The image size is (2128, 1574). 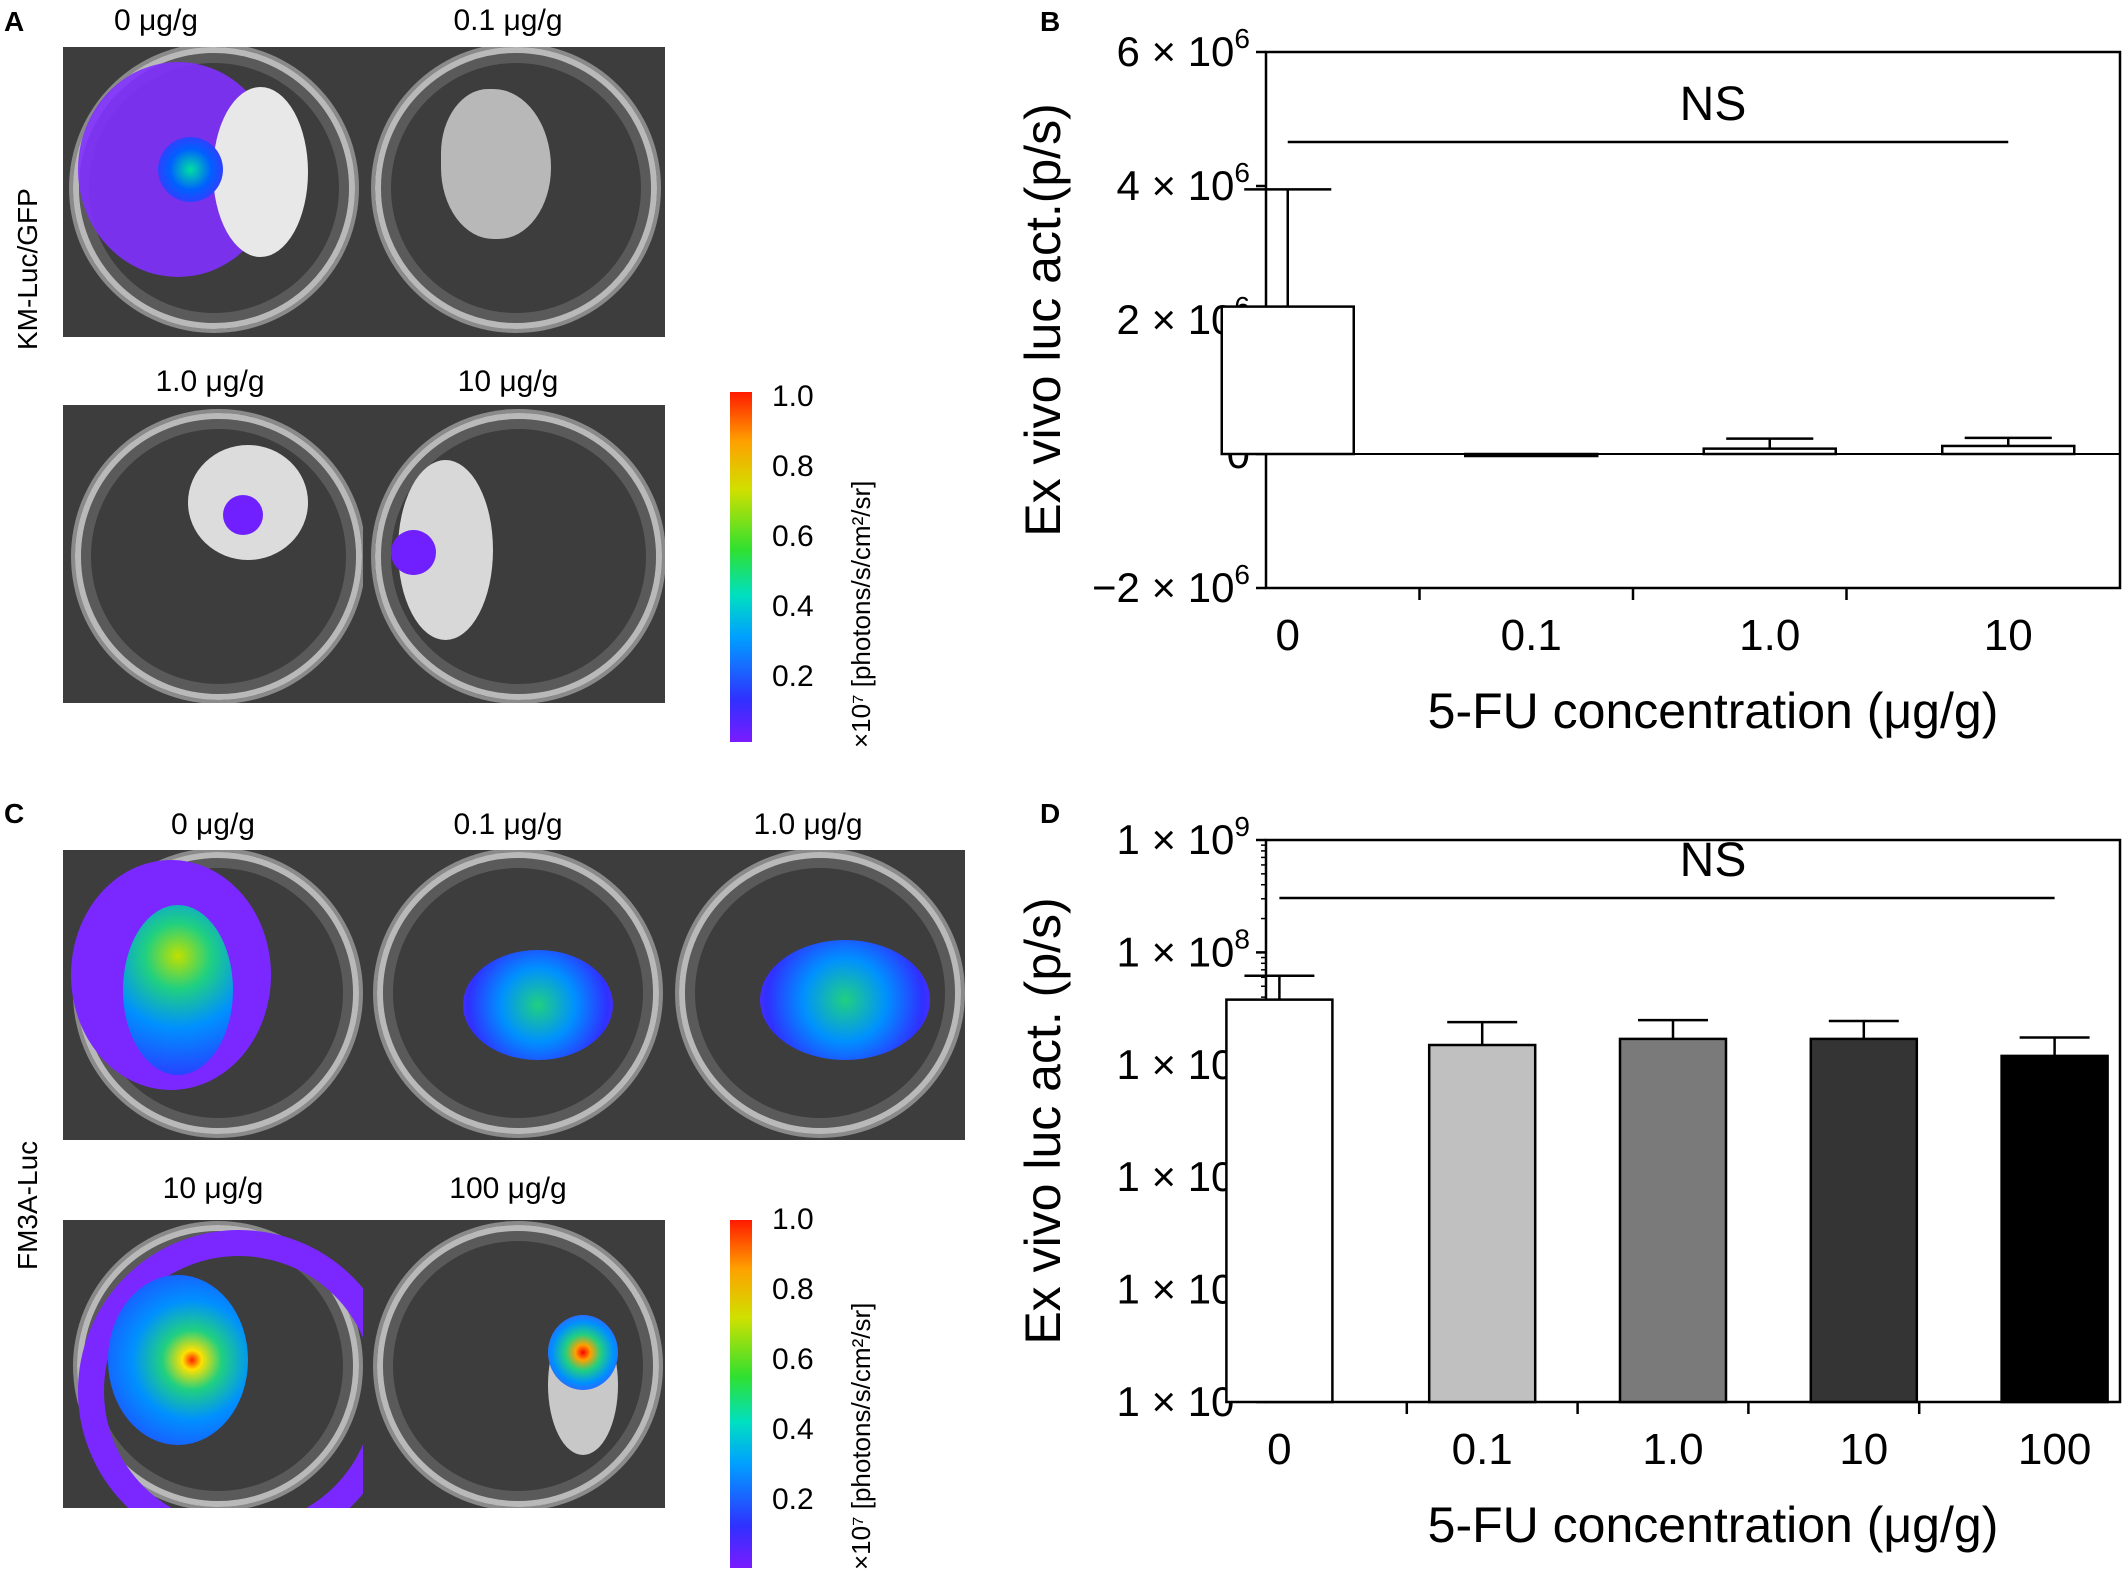 What do you see at coordinates (1043, 1120) in the screenshot?
I see `y-axis-label: Ex vivo luc act. (p/s)` at bounding box center [1043, 1120].